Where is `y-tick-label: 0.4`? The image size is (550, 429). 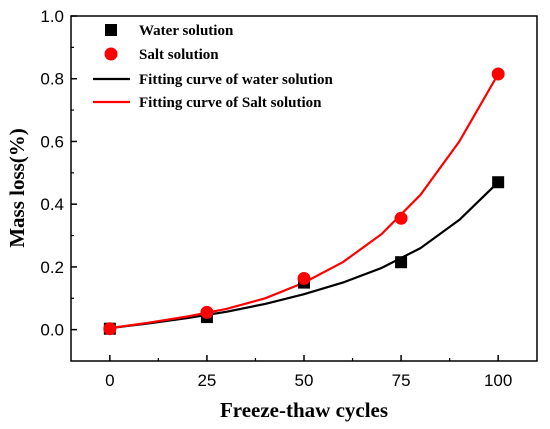
y-tick-label: 0.4 is located at coordinates (52, 204).